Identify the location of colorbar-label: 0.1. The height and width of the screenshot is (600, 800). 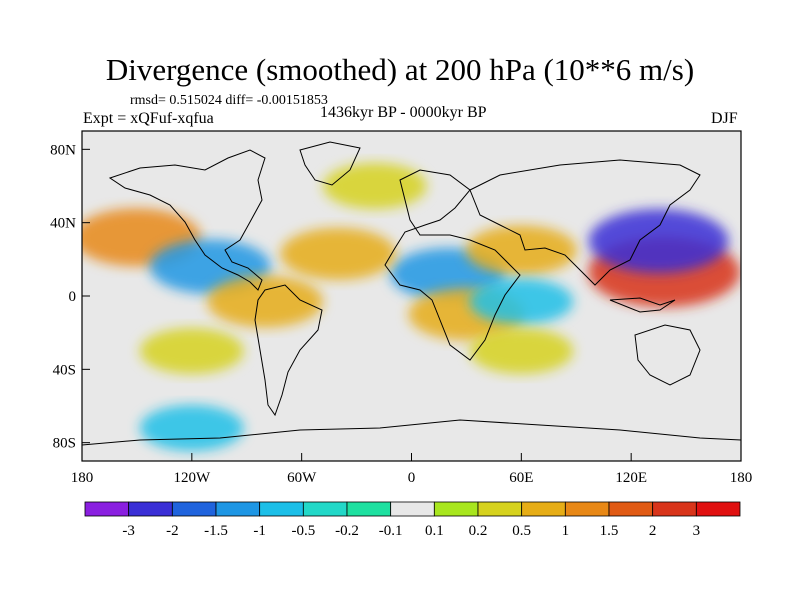
(434, 531).